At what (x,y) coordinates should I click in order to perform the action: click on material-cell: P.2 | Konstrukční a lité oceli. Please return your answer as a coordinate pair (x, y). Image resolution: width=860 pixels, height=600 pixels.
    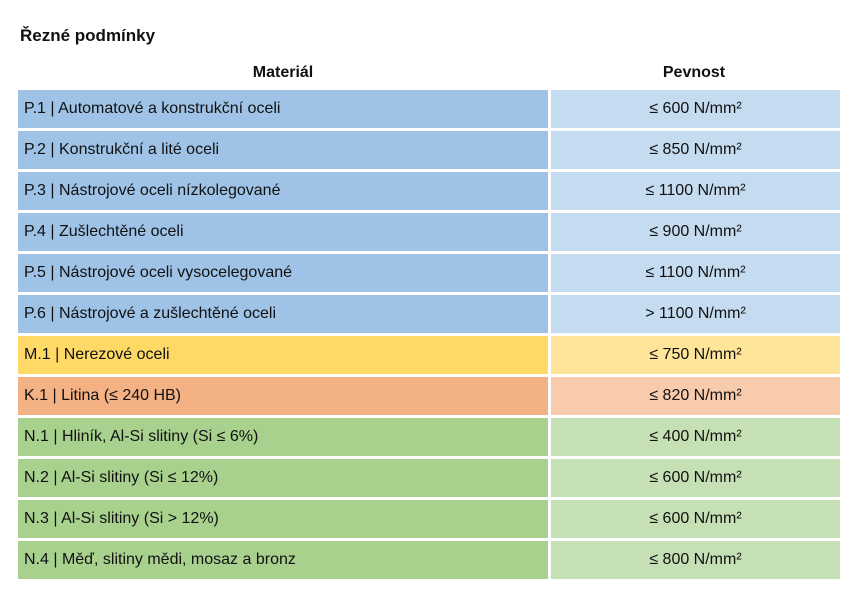
    Looking at the image, I should click on (283, 150).